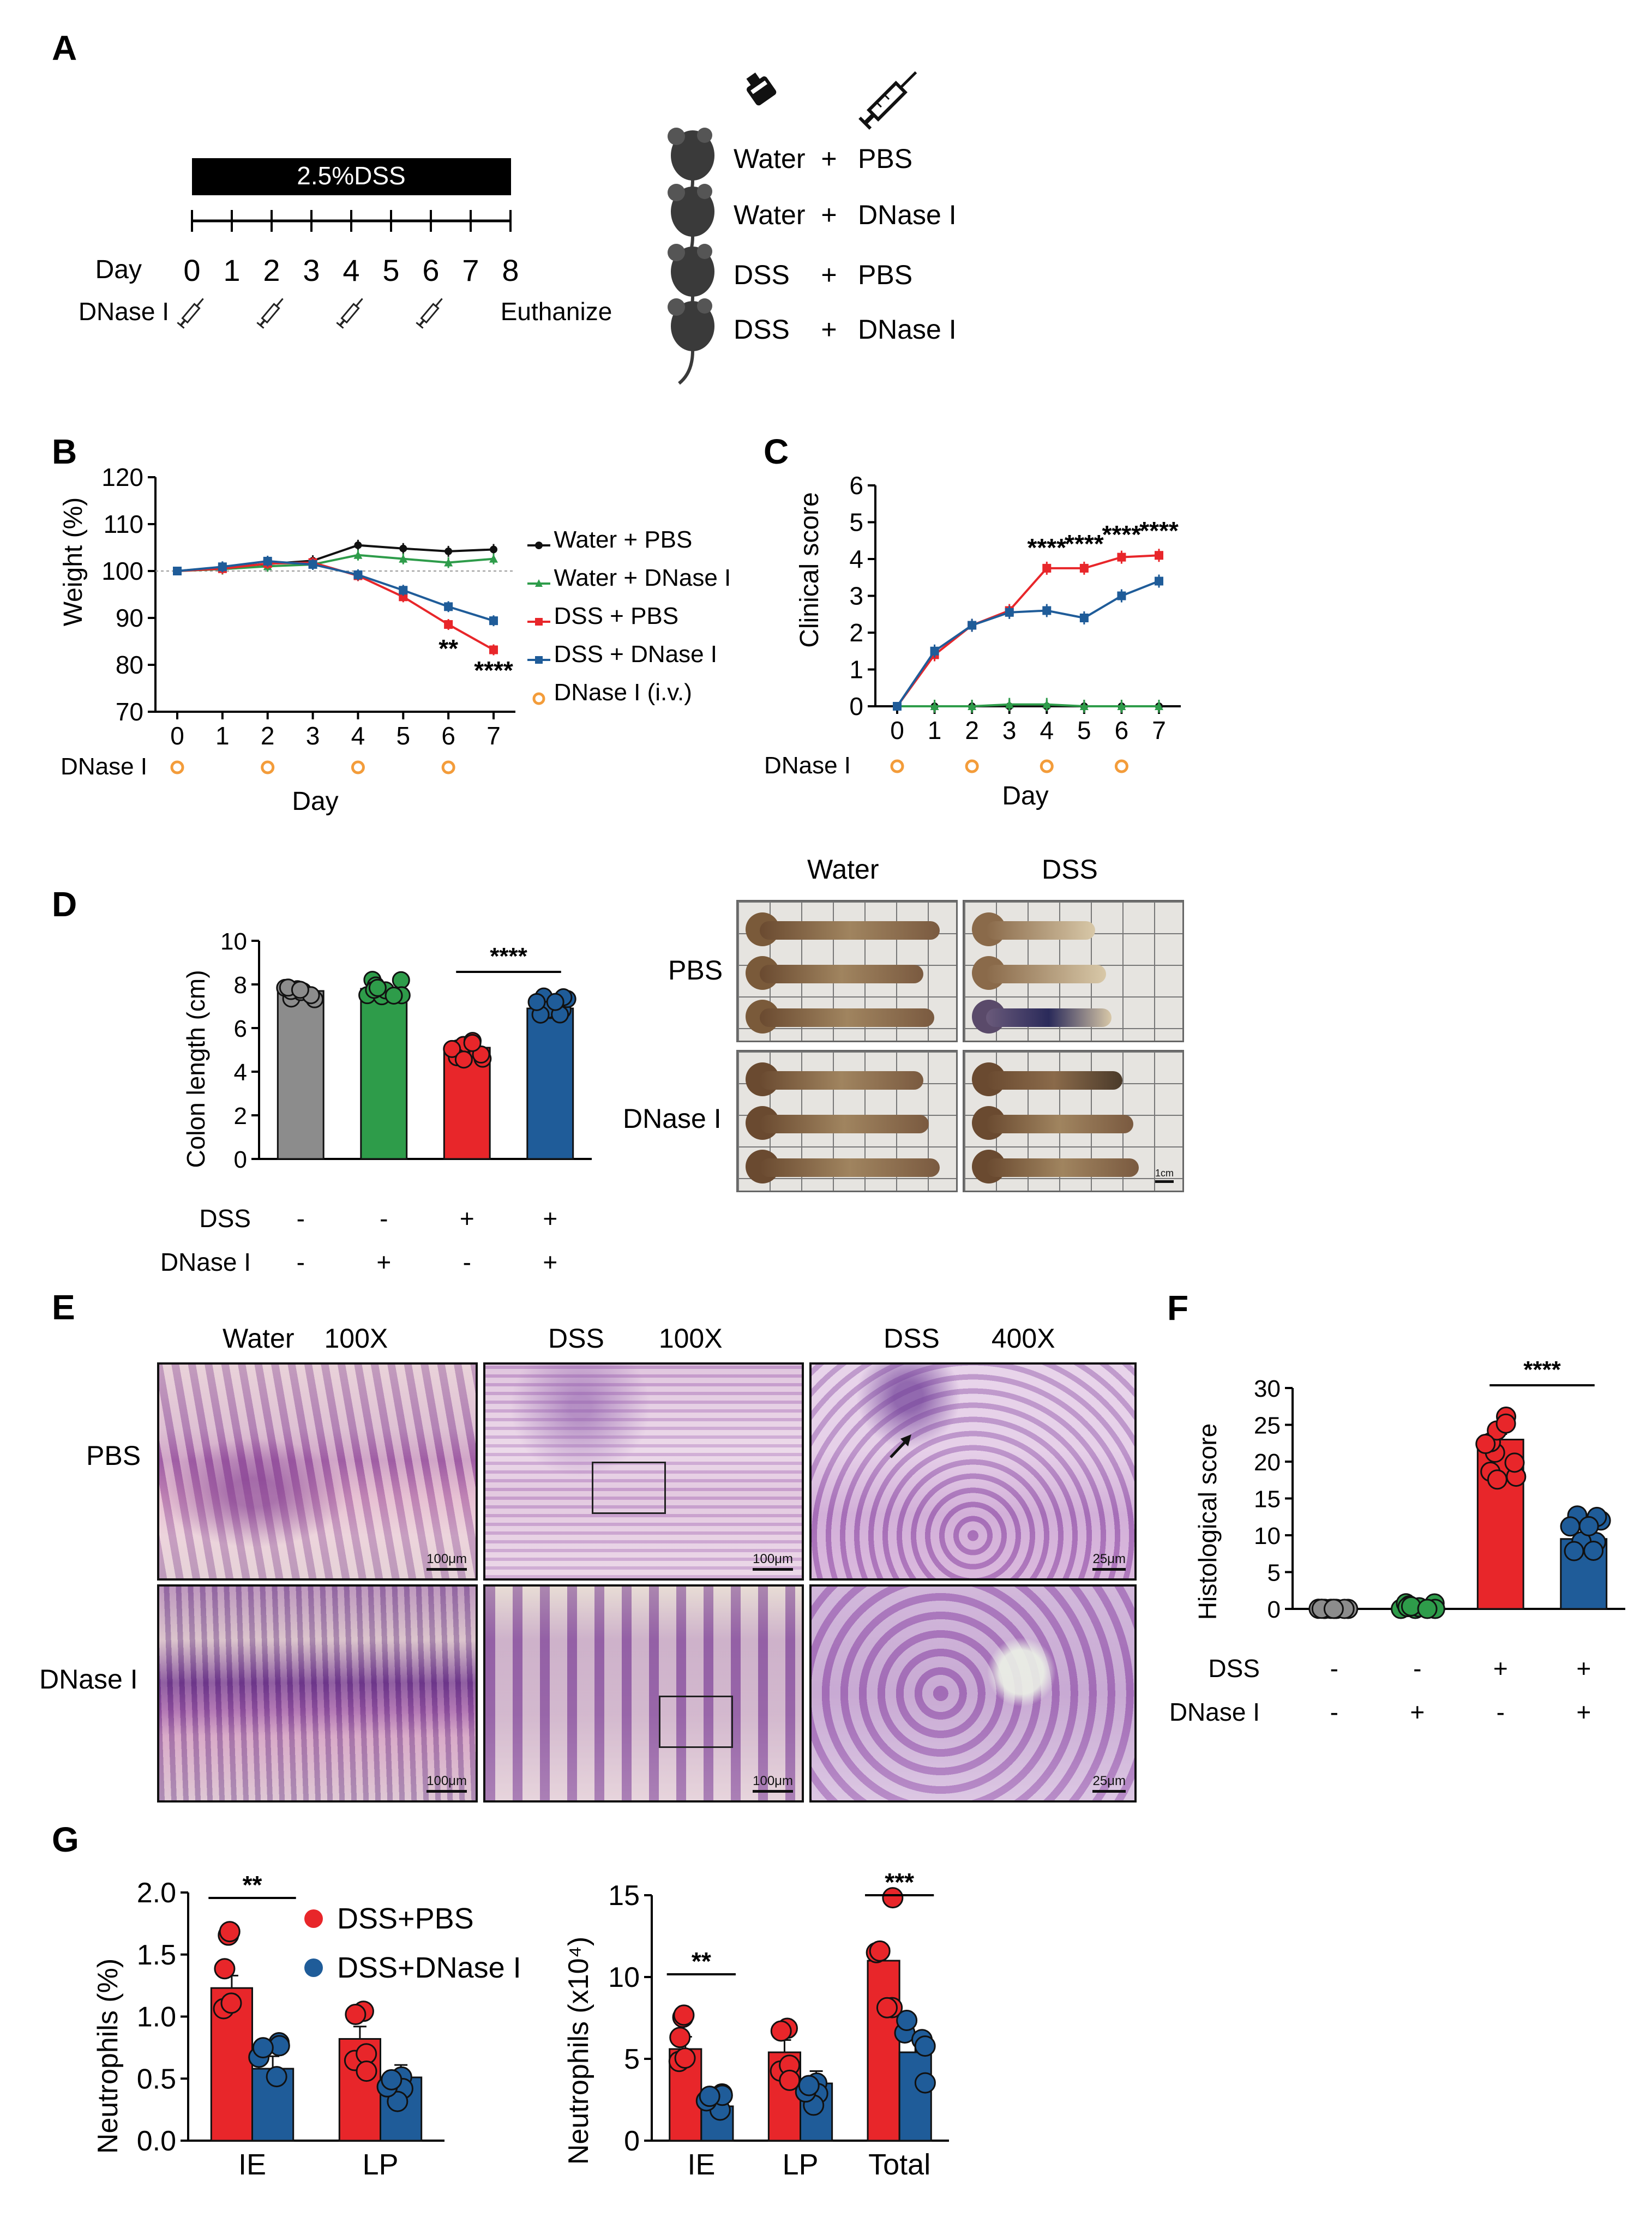  What do you see at coordinates (123, 524) in the screenshot?
I see `y-tick-label: 110` at bounding box center [123, 524].